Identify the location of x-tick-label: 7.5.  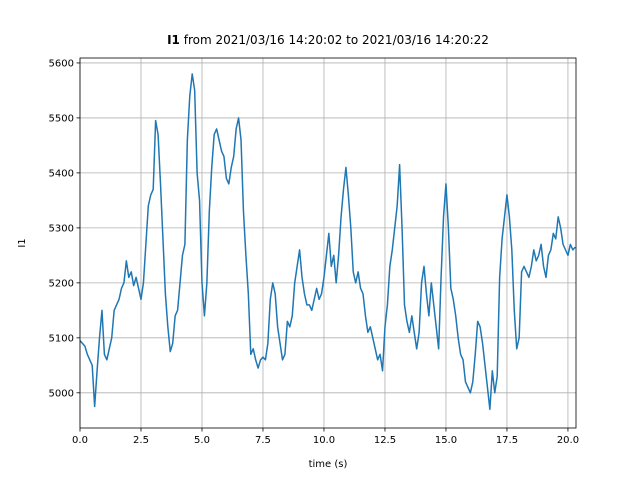
(263, 440).